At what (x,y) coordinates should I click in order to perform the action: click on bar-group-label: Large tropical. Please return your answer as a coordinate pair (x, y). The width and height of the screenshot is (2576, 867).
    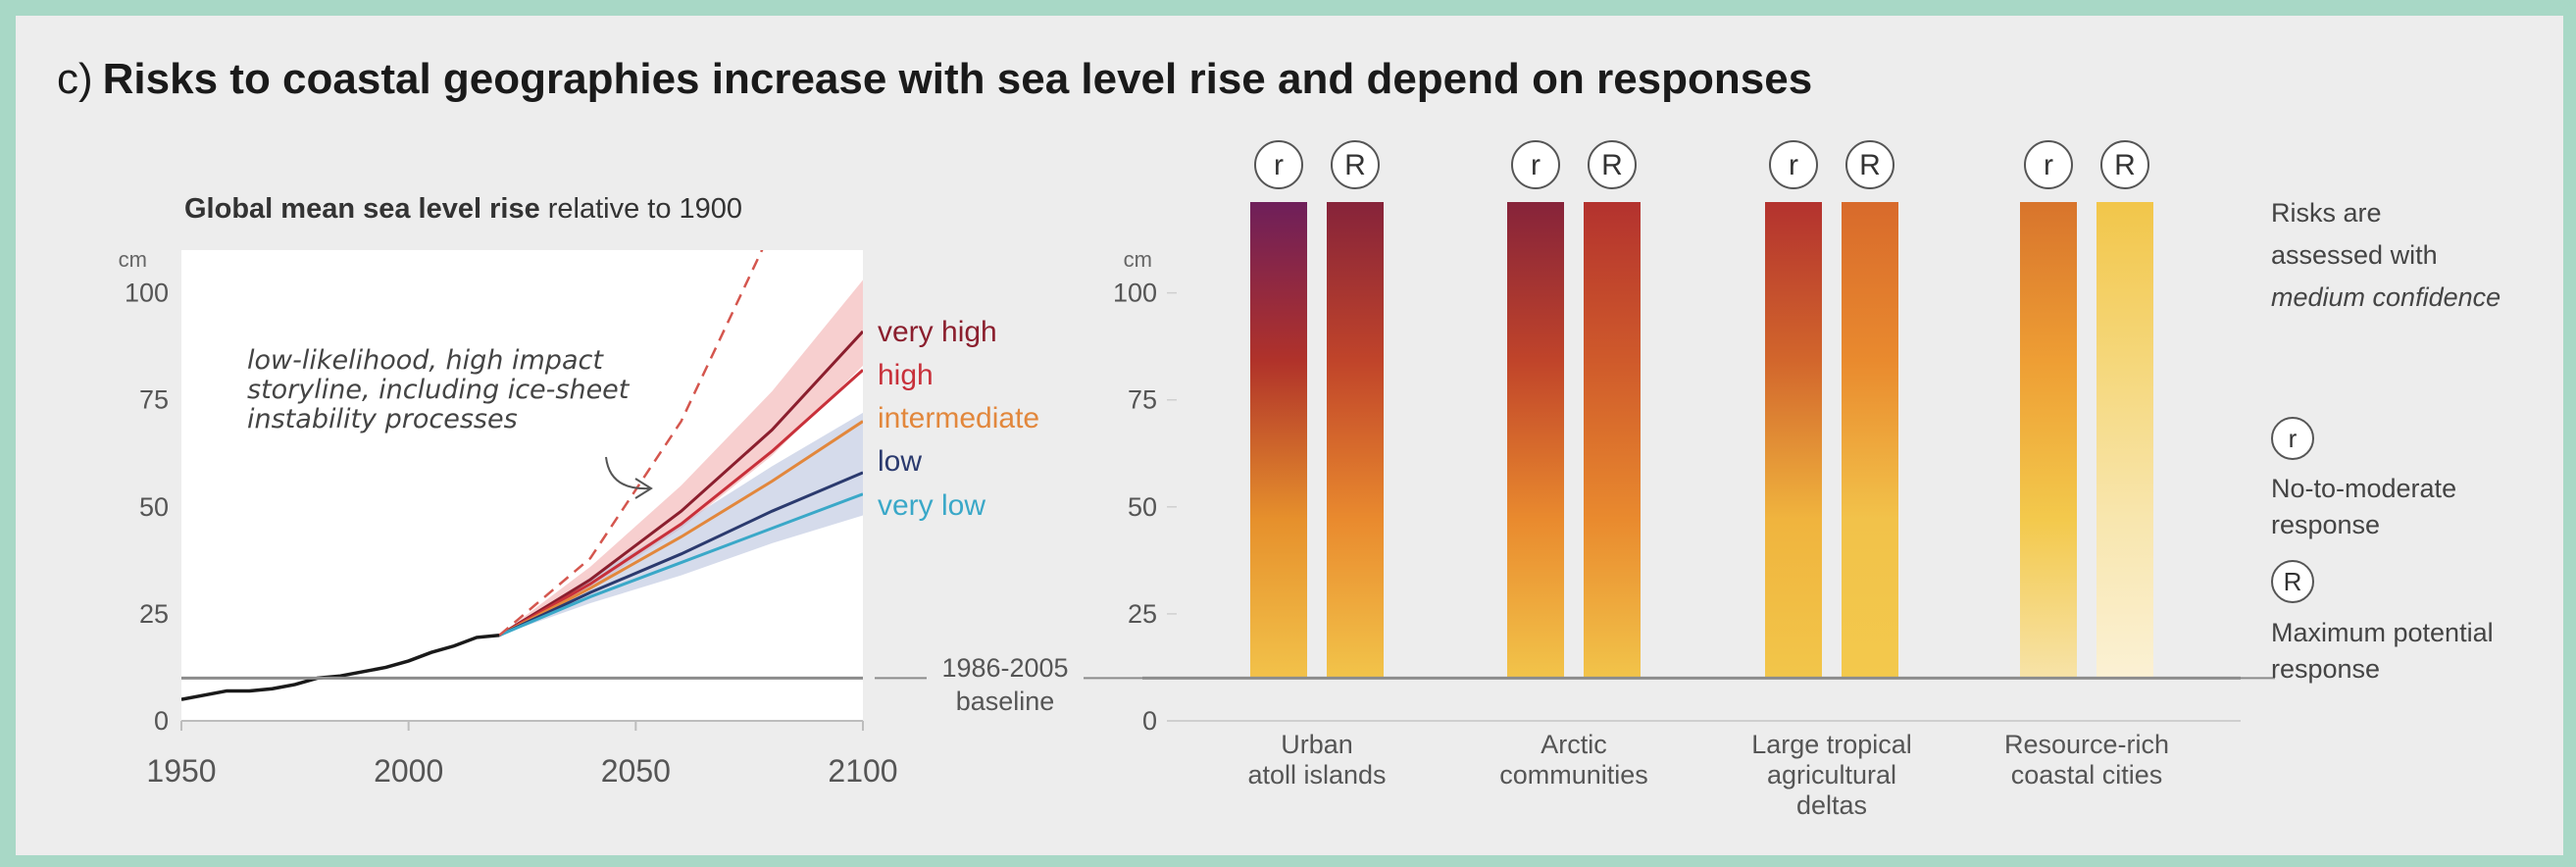
    Looking at the image, I should click on (1831, 744).